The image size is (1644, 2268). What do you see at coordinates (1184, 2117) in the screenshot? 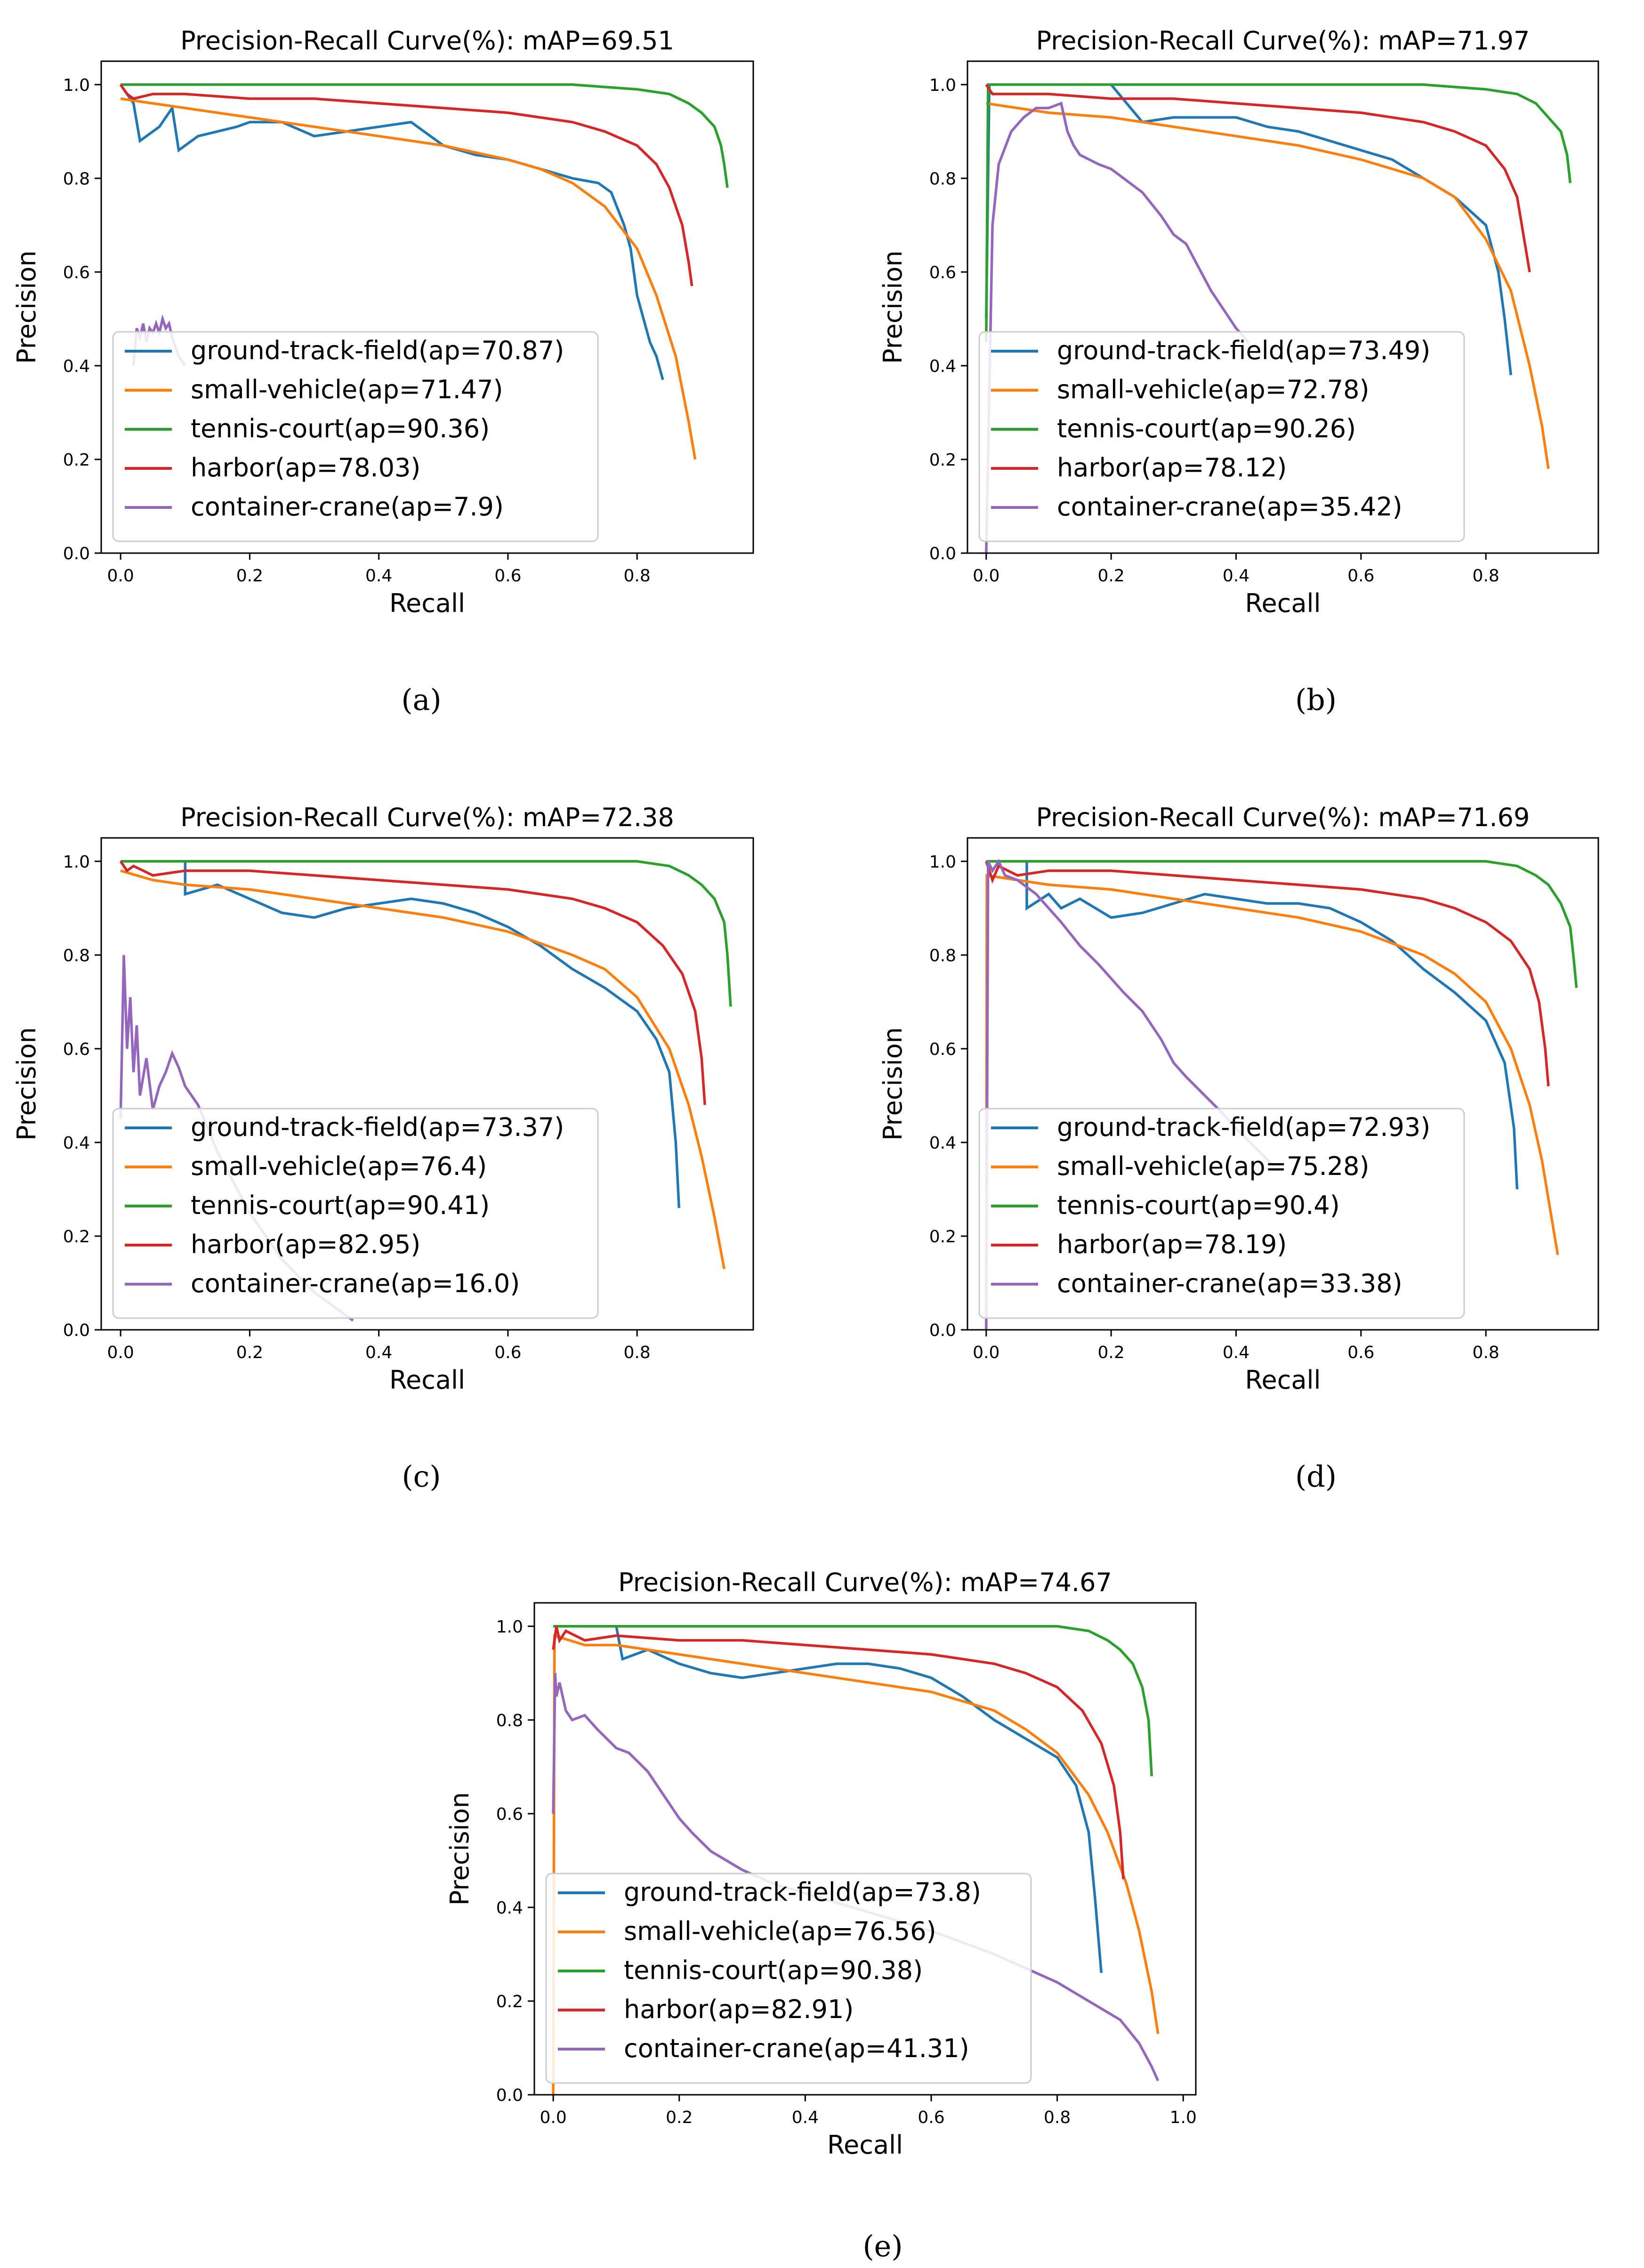
I see `x-tick-label: 1.0` at bounding box center [1184, 2117].